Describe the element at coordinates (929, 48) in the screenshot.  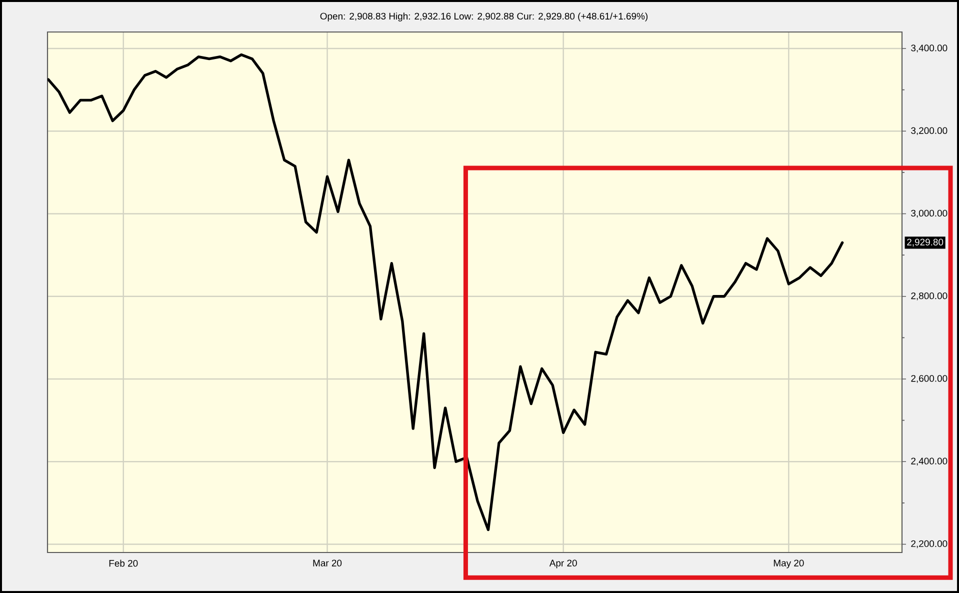
I see `y-tick-label: 3,400.00` at that location.